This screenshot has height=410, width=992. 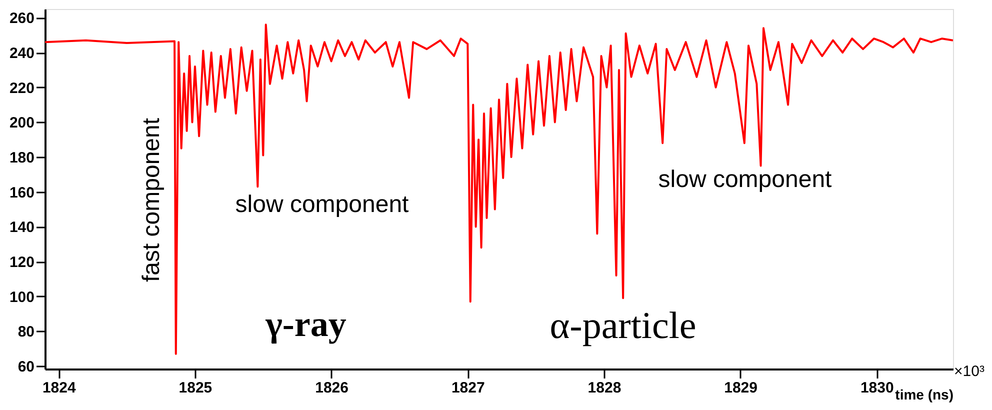 I want to click on annotation: γ-ray, so click(x=305, y=324).